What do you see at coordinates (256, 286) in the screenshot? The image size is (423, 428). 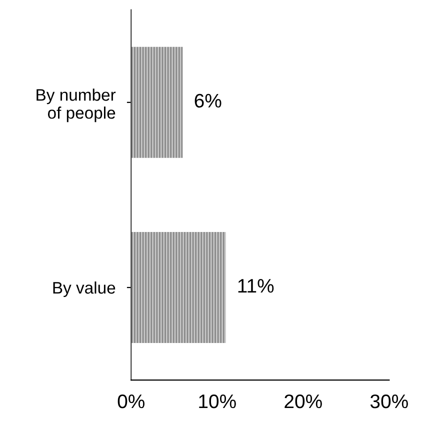 I see `data-label: 11%` at bounding box center [256, 286].